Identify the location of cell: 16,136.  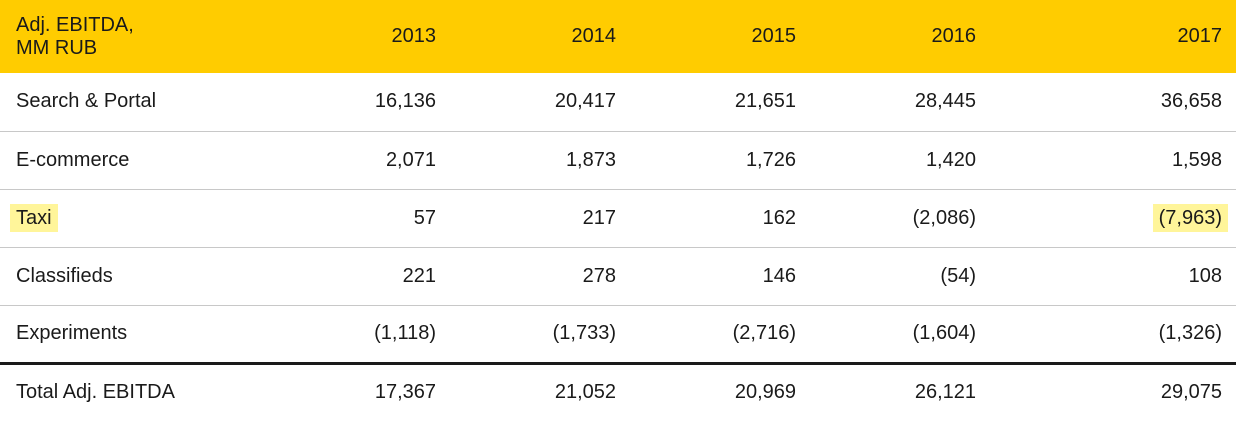
(360, 102).